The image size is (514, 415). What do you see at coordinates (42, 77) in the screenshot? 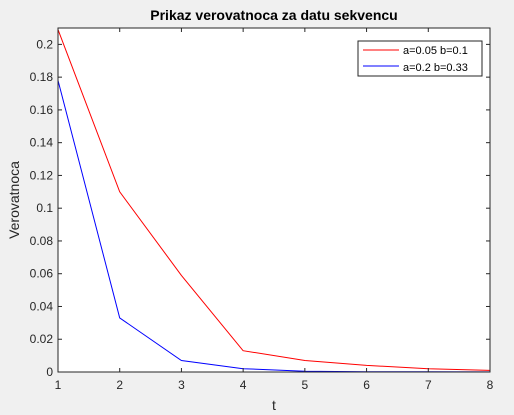
I see `y-tick-label: 0.18` at bounding box center [42, 77].